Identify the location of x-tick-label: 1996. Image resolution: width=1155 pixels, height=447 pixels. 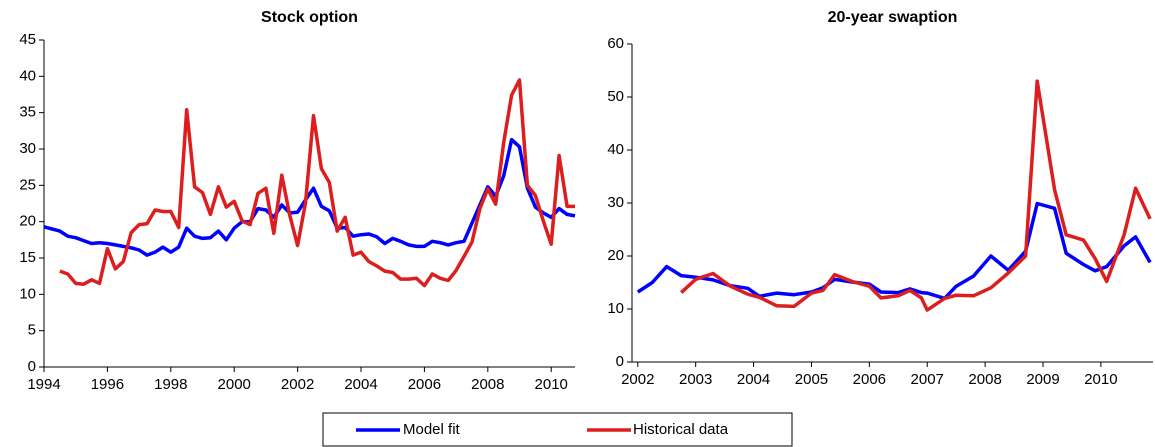
(107, 384).